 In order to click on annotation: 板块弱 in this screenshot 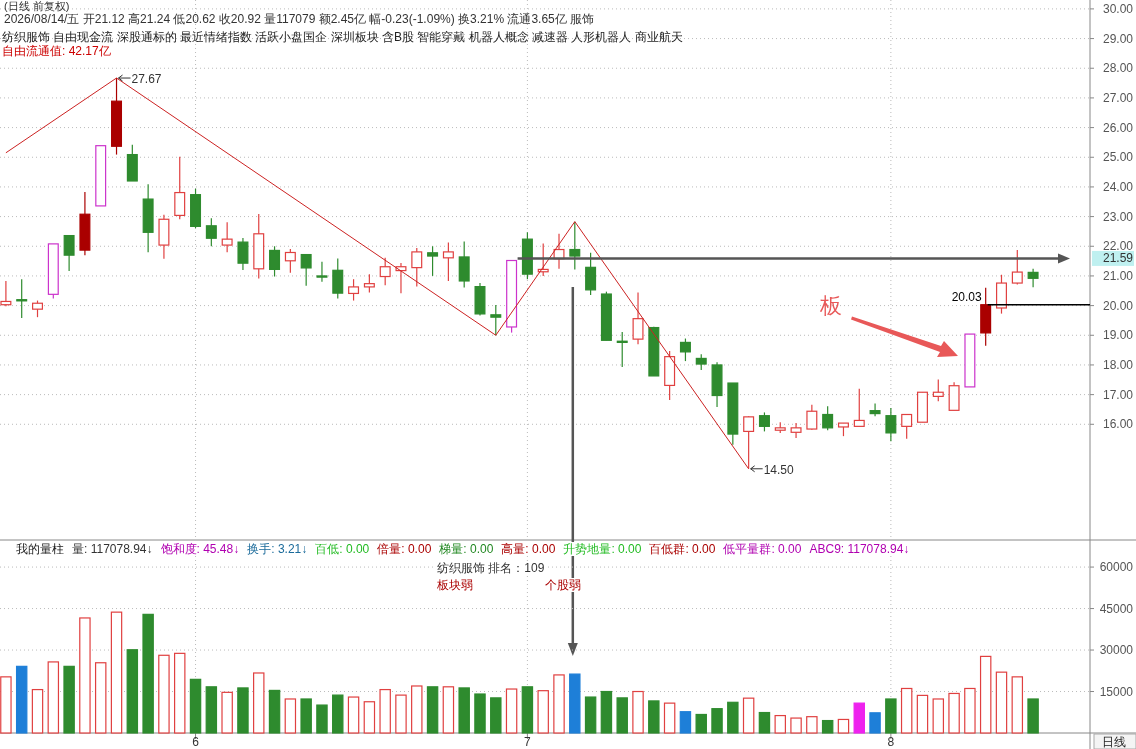, I will do `click(454, 585)`.